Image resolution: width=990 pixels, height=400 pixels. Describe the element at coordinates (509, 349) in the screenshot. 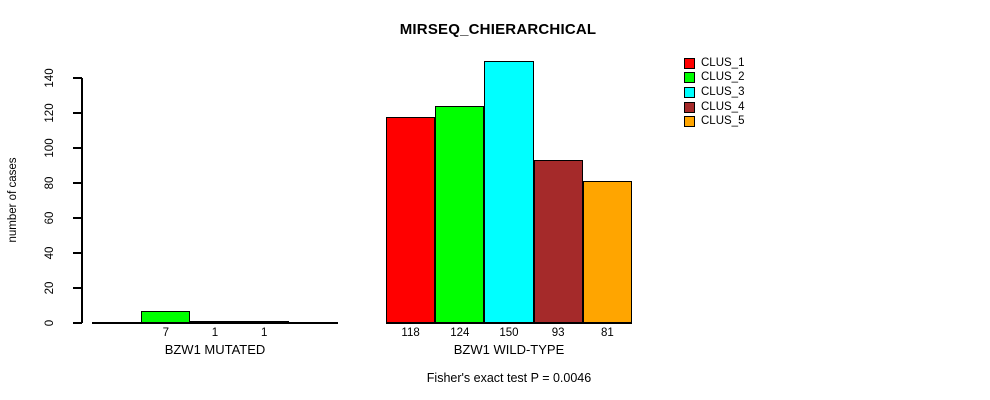

I see `group-axis-label-wildtype: BZW1 WILD-TYPE` at that location.